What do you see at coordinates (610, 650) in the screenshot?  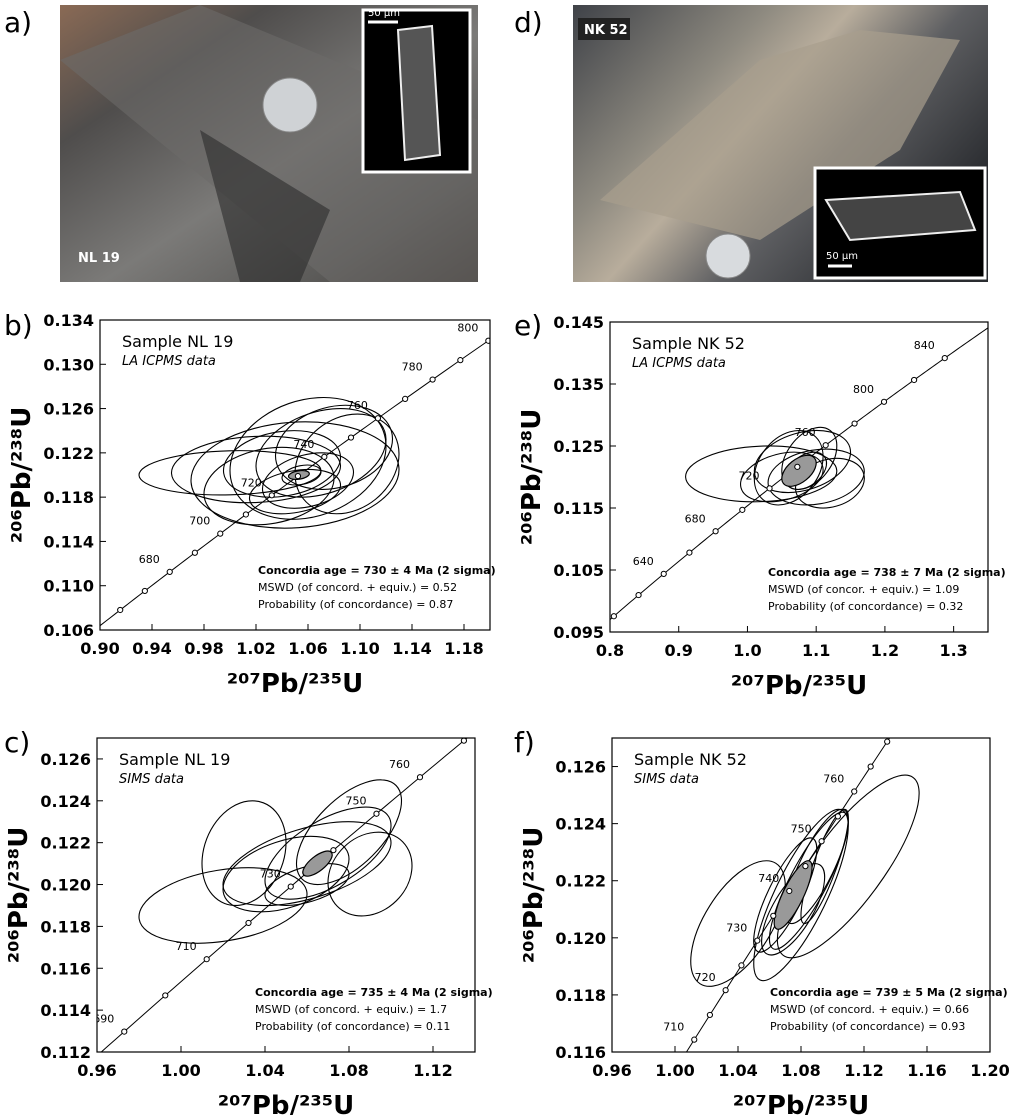 I see `x-tick-label: 0.8` at bounding box center [610, 650].